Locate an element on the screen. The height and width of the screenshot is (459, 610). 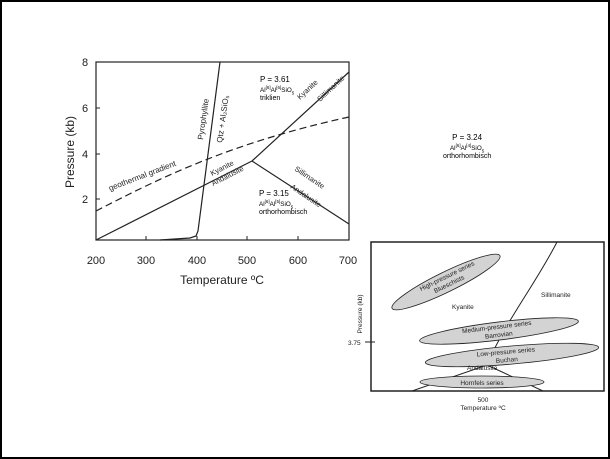
geothermal-gradient-curve is located at coordinates (222, 164).